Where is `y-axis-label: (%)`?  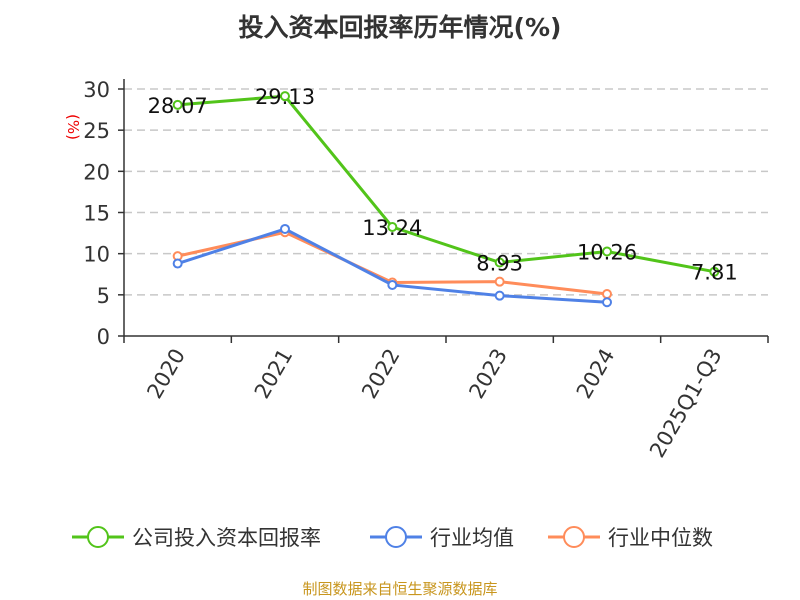 y-axis-label: (%) is located at coordinates (73, 127).